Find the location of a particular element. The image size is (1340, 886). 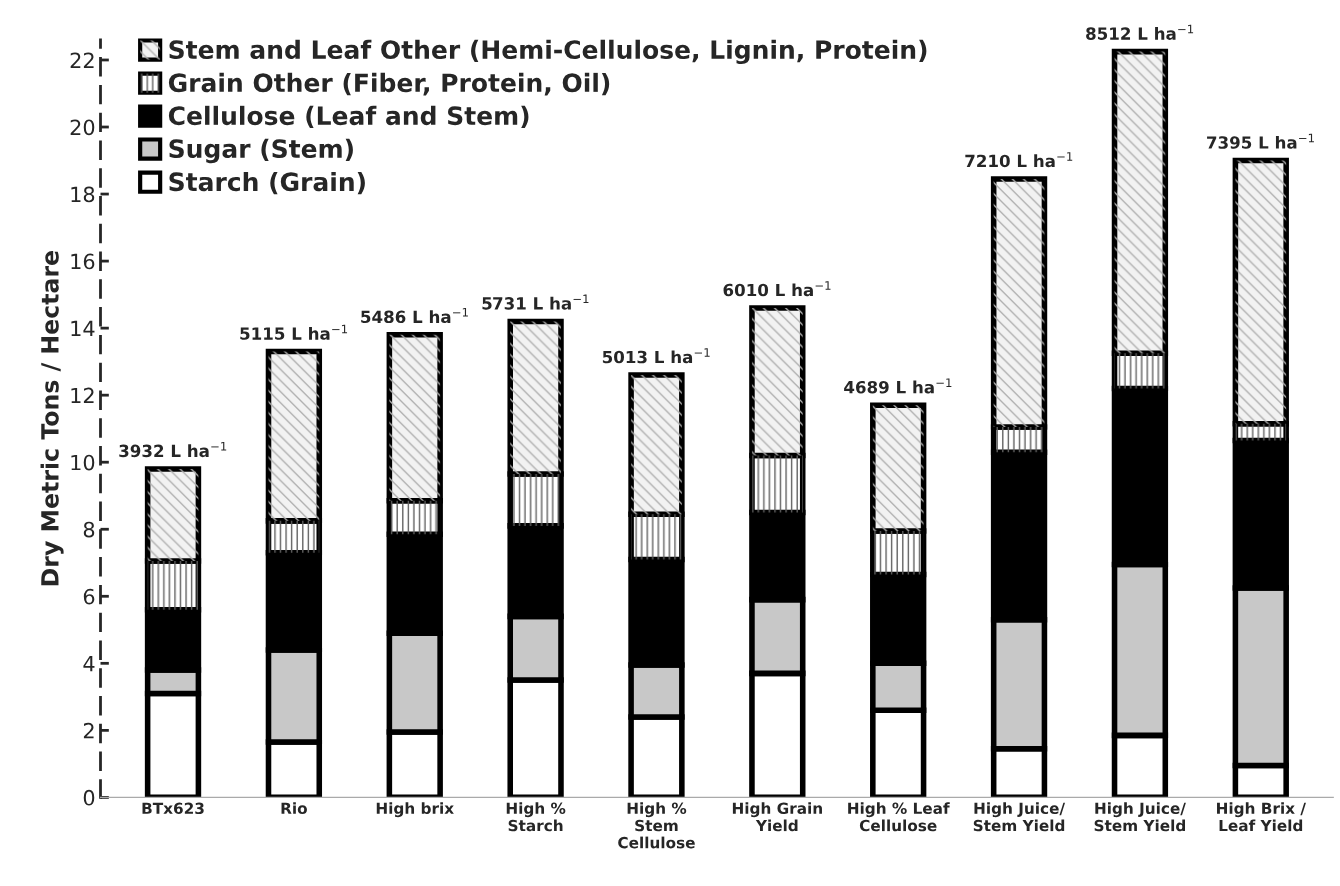

y-tick-label: 6 is located at coordinates (89, 596).